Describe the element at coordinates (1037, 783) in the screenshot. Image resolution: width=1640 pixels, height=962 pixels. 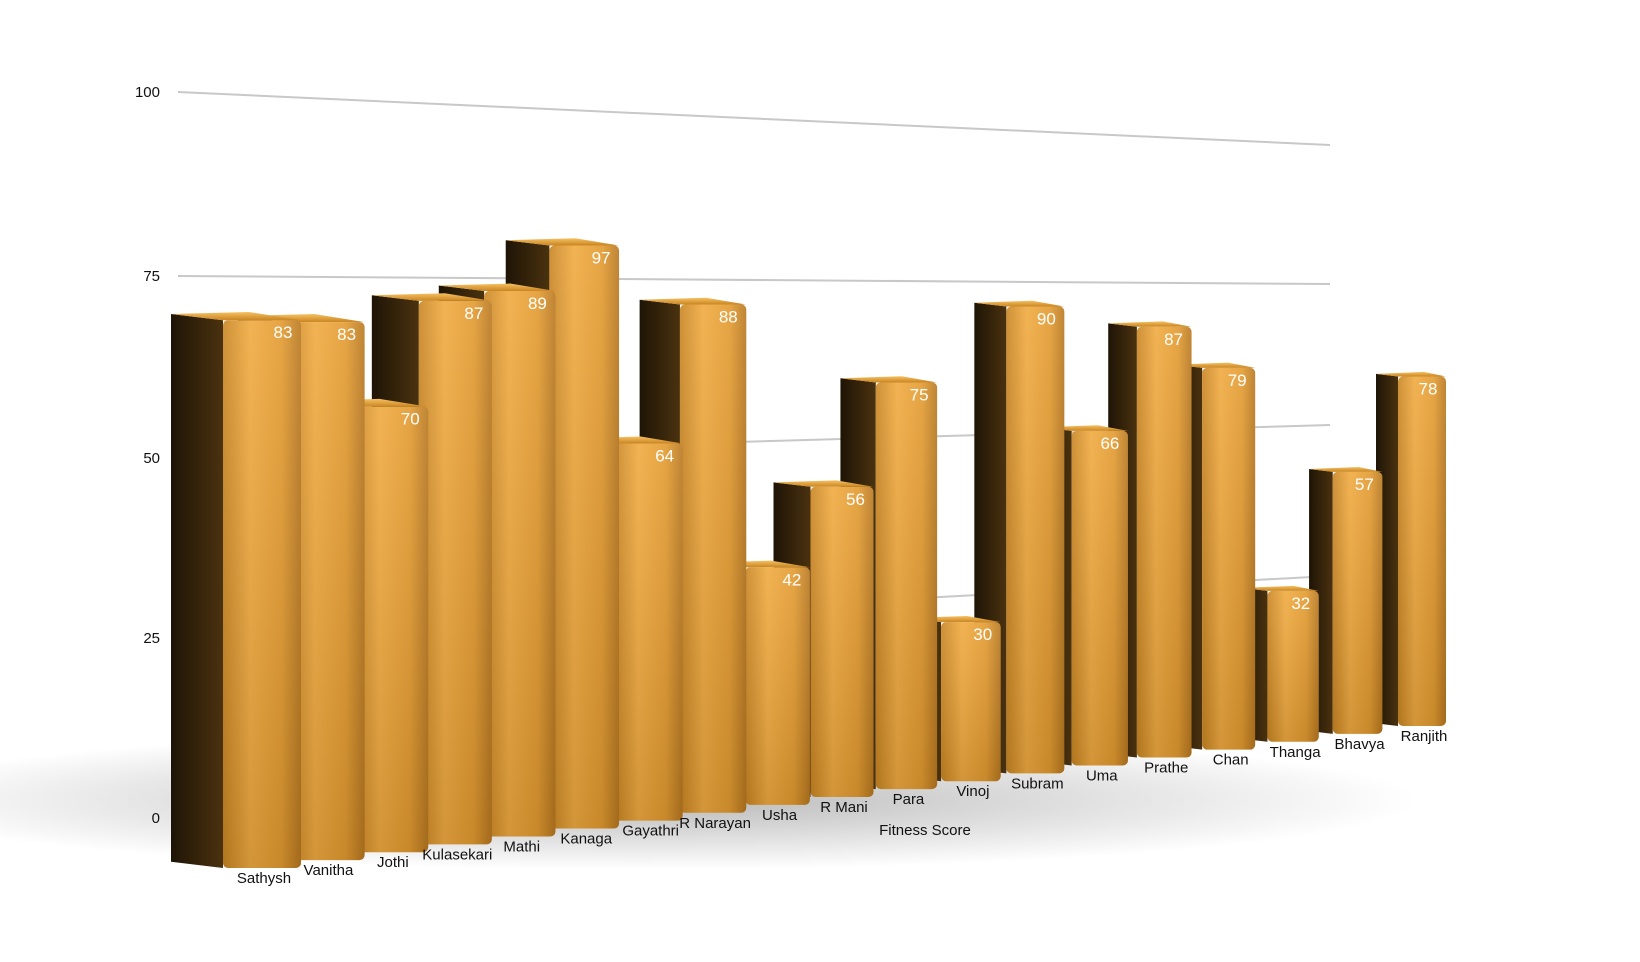
I see `category-label: Subram` at that location.